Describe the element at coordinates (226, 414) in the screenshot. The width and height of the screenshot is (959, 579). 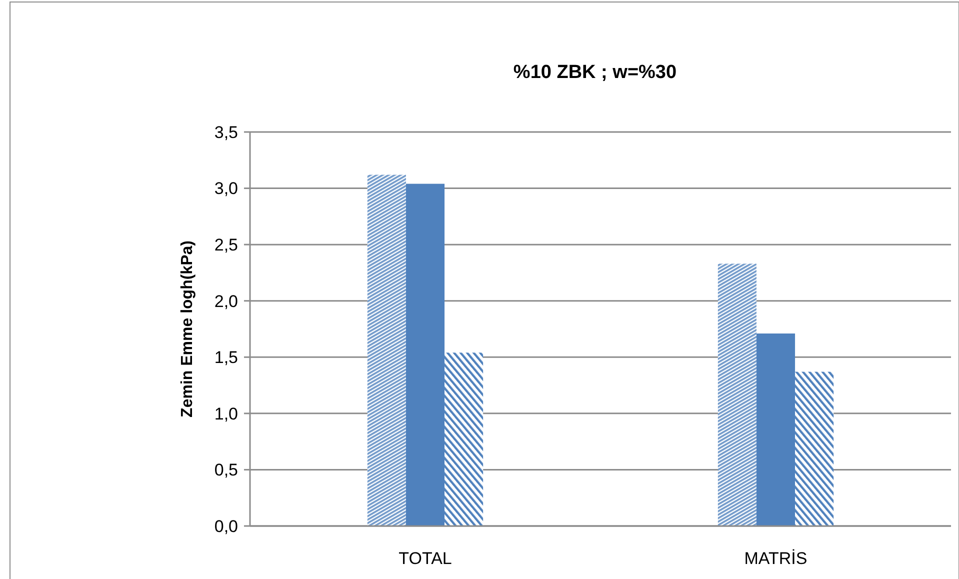
I see `y-tick-label: 1,0` at that location.